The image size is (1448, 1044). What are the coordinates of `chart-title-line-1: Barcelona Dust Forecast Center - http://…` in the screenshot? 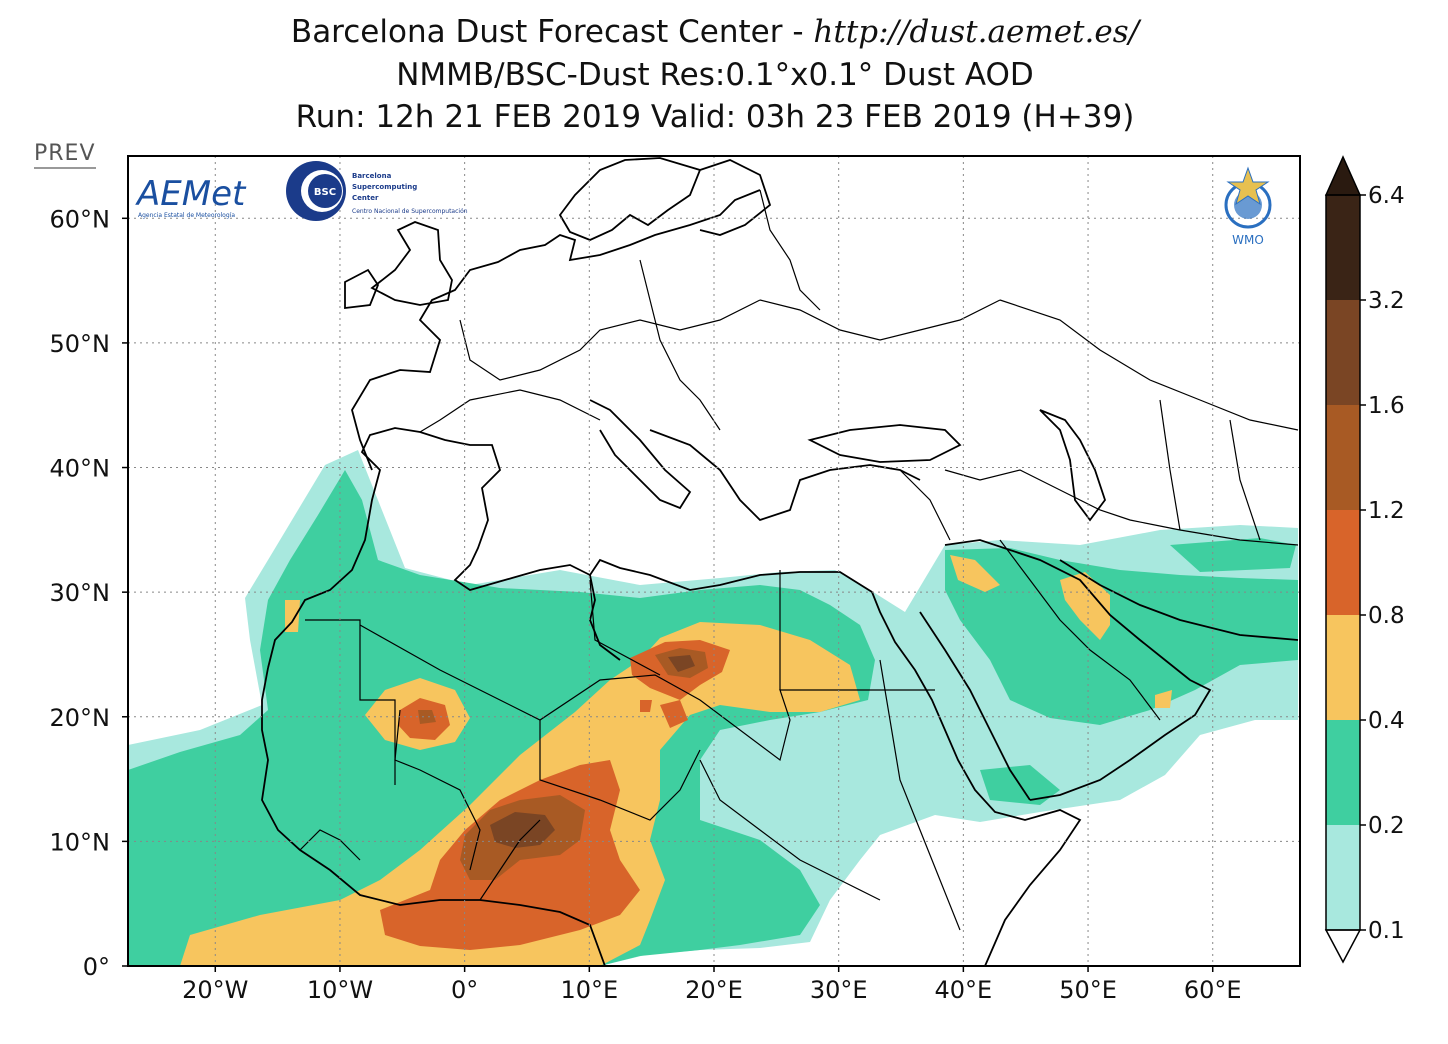 It's located at (715, 32).